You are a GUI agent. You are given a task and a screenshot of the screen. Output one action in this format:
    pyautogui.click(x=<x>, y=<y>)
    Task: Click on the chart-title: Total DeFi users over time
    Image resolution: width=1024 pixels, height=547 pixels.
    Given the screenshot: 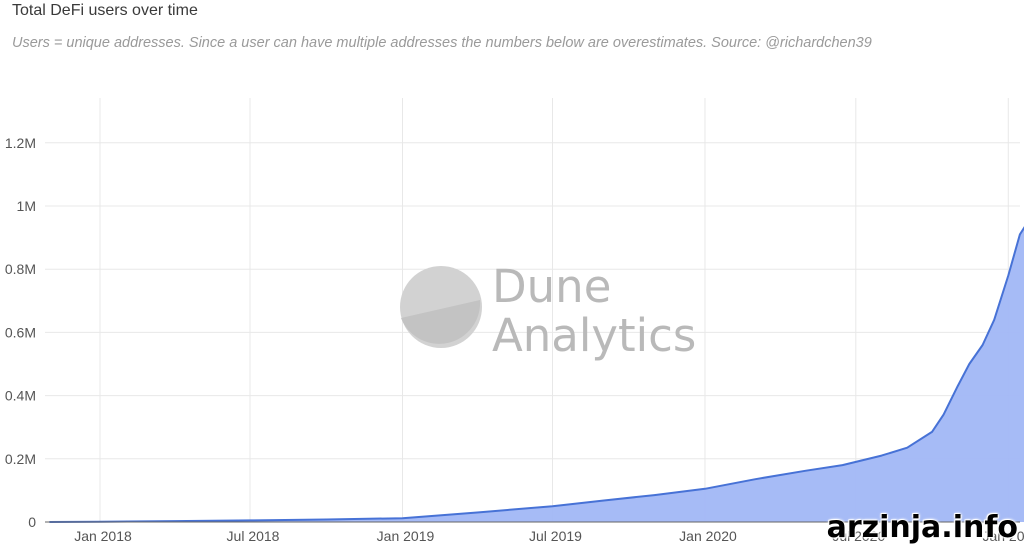 What is the action you would take?
    pyautogui.click(x=105, y=10)
    